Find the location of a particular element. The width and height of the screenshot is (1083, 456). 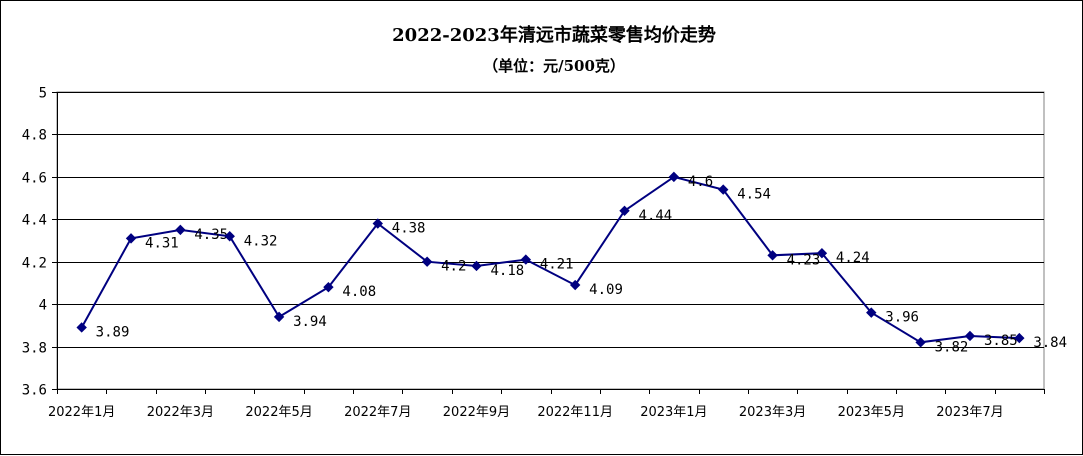

data-label: 4.38 is located at coordinates (409, 229).